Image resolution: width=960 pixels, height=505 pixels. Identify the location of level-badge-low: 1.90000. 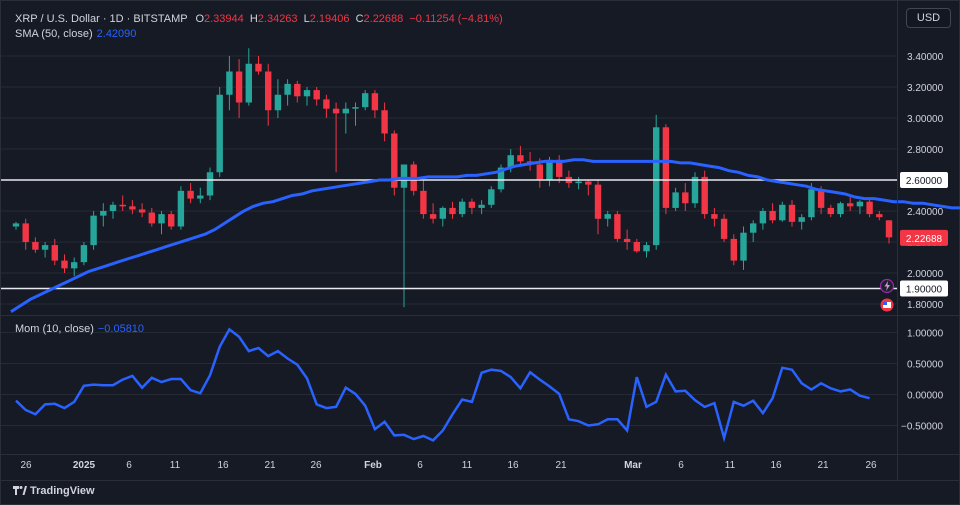
(924, 288).